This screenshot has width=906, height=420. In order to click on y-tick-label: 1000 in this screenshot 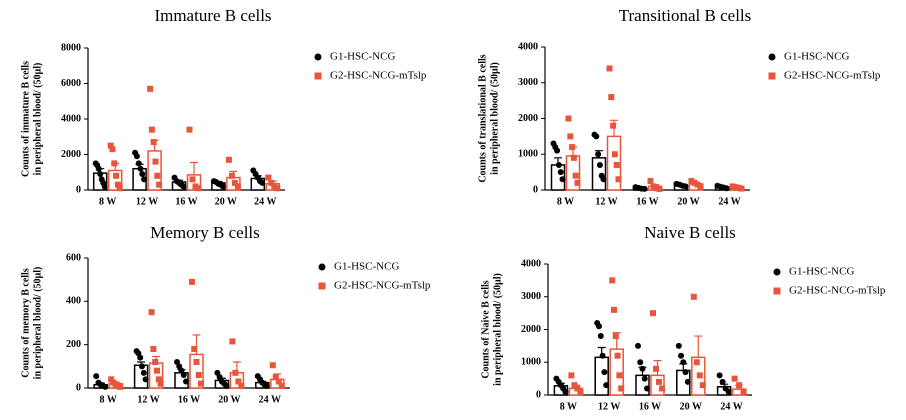, I will do `click(528, 154)`.